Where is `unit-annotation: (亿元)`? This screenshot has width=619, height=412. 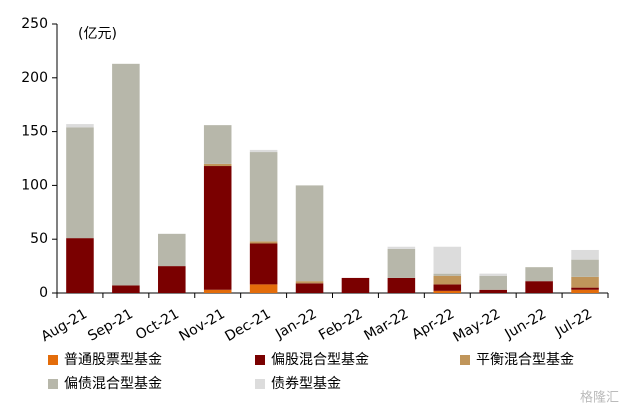
unit-annotation: (亿元) is located at coordinates (97, 34).